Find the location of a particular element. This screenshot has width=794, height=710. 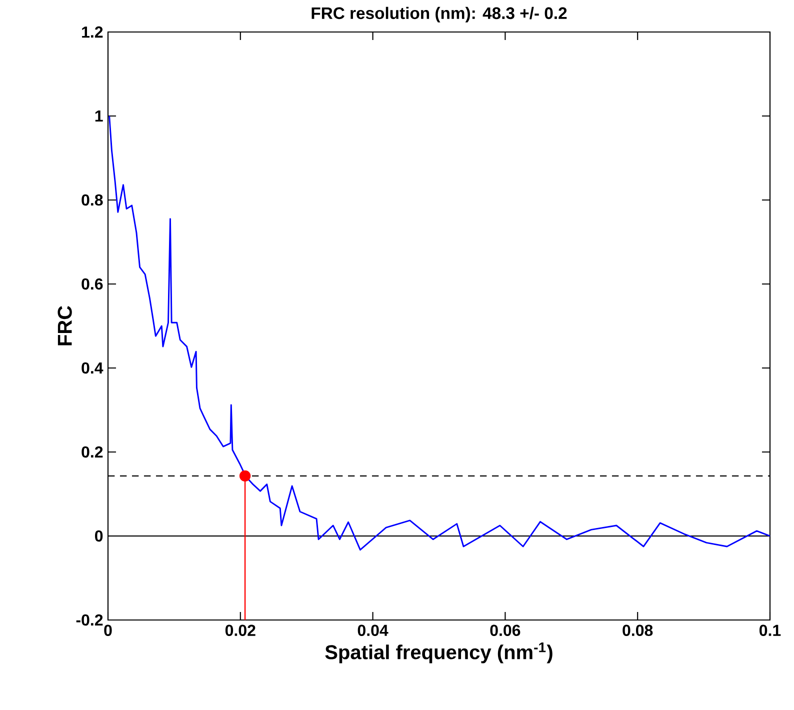

chart-title: FRC resolution (nm): 48.3 +/- 0.2 is located at coordinates (439, 14).